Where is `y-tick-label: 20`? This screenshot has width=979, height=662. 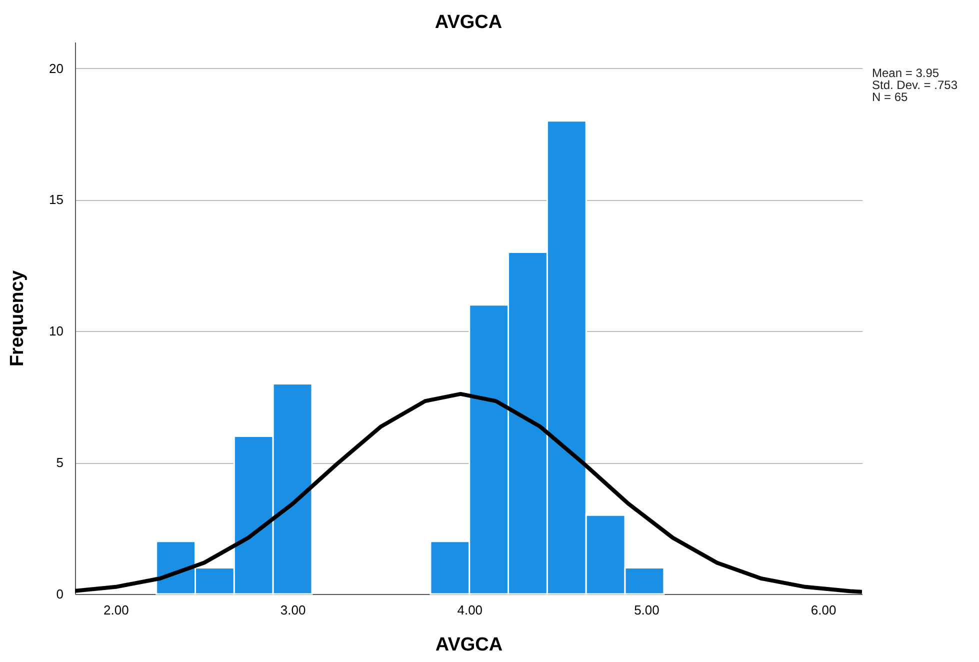 y-tick-label: 20 is located at coordinates (56, 68).